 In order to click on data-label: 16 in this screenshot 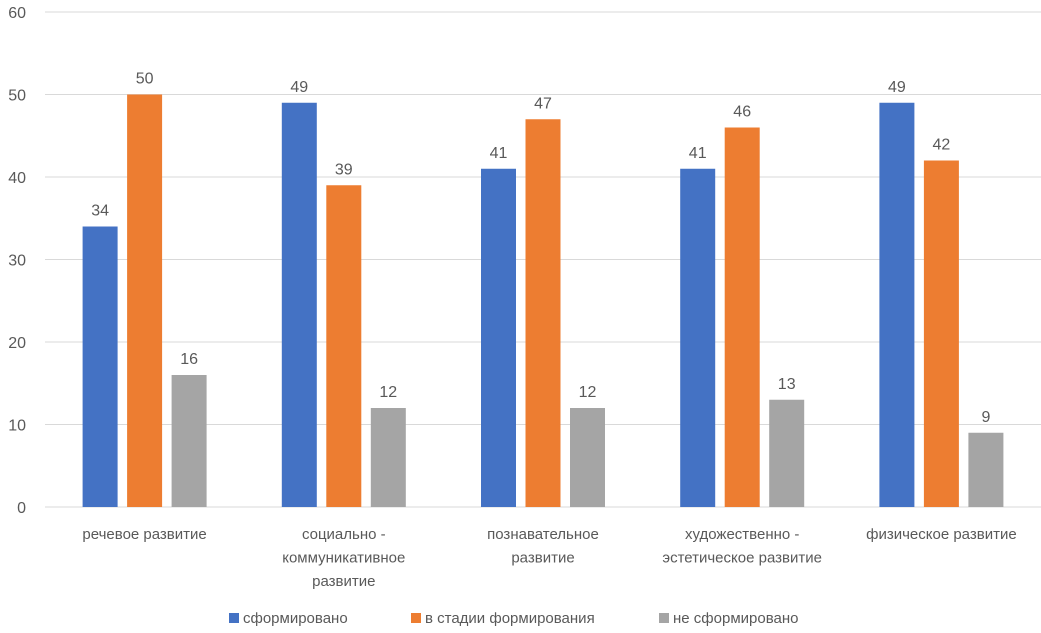, I will do `click(189, 359)`.